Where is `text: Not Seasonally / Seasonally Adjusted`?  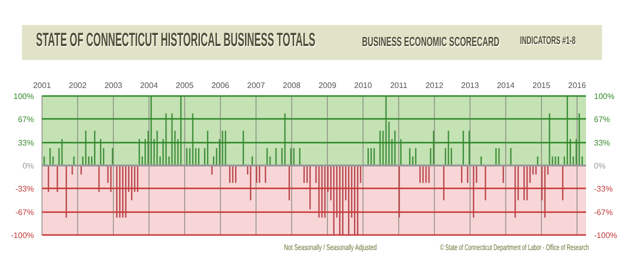
text: Not Seasonally / Seasonally Adjusted is located at coordinates (330, 247).